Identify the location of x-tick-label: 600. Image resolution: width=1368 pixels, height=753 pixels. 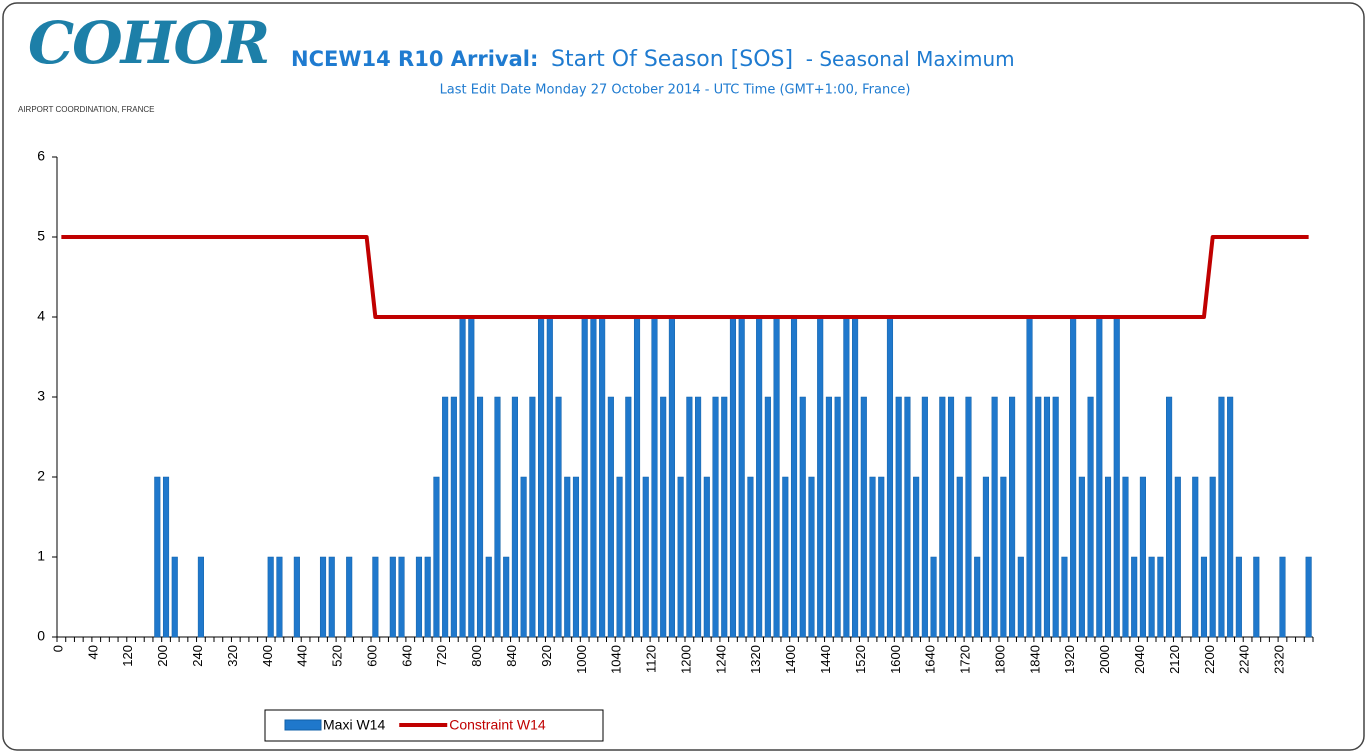
(371, 656).